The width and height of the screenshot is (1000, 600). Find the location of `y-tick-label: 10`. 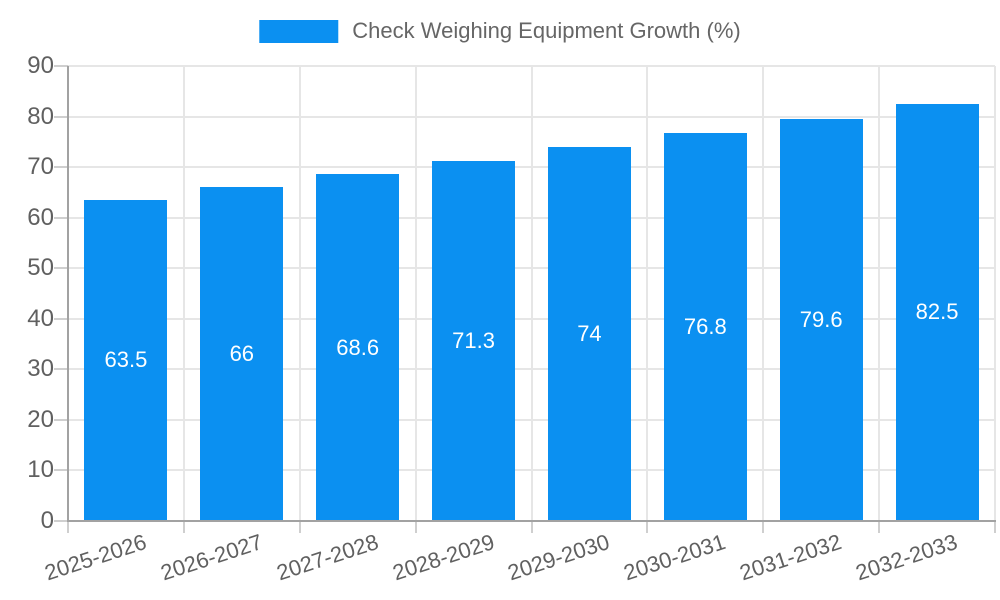

y-tick-label: 10 is located at coordinates (40, 470).